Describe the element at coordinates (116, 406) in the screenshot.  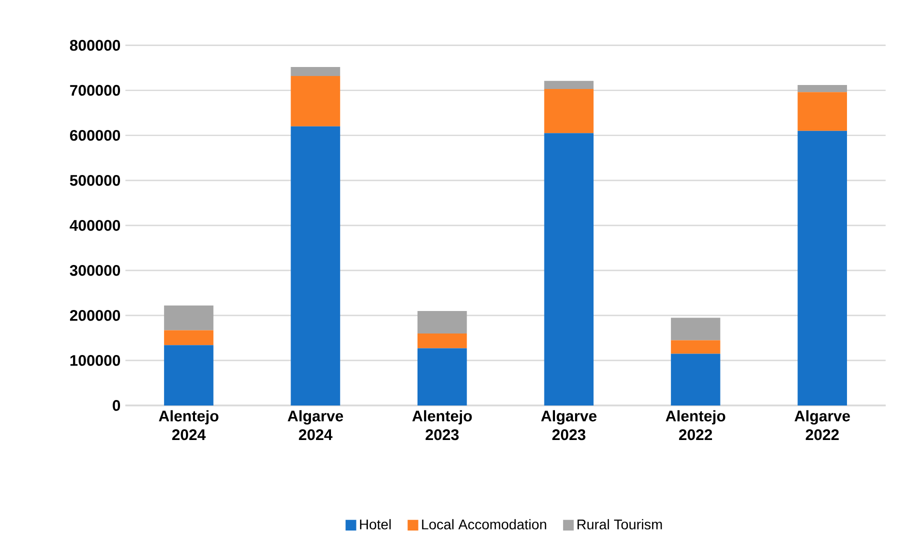
I see `y-tick-label: 0` at that location.